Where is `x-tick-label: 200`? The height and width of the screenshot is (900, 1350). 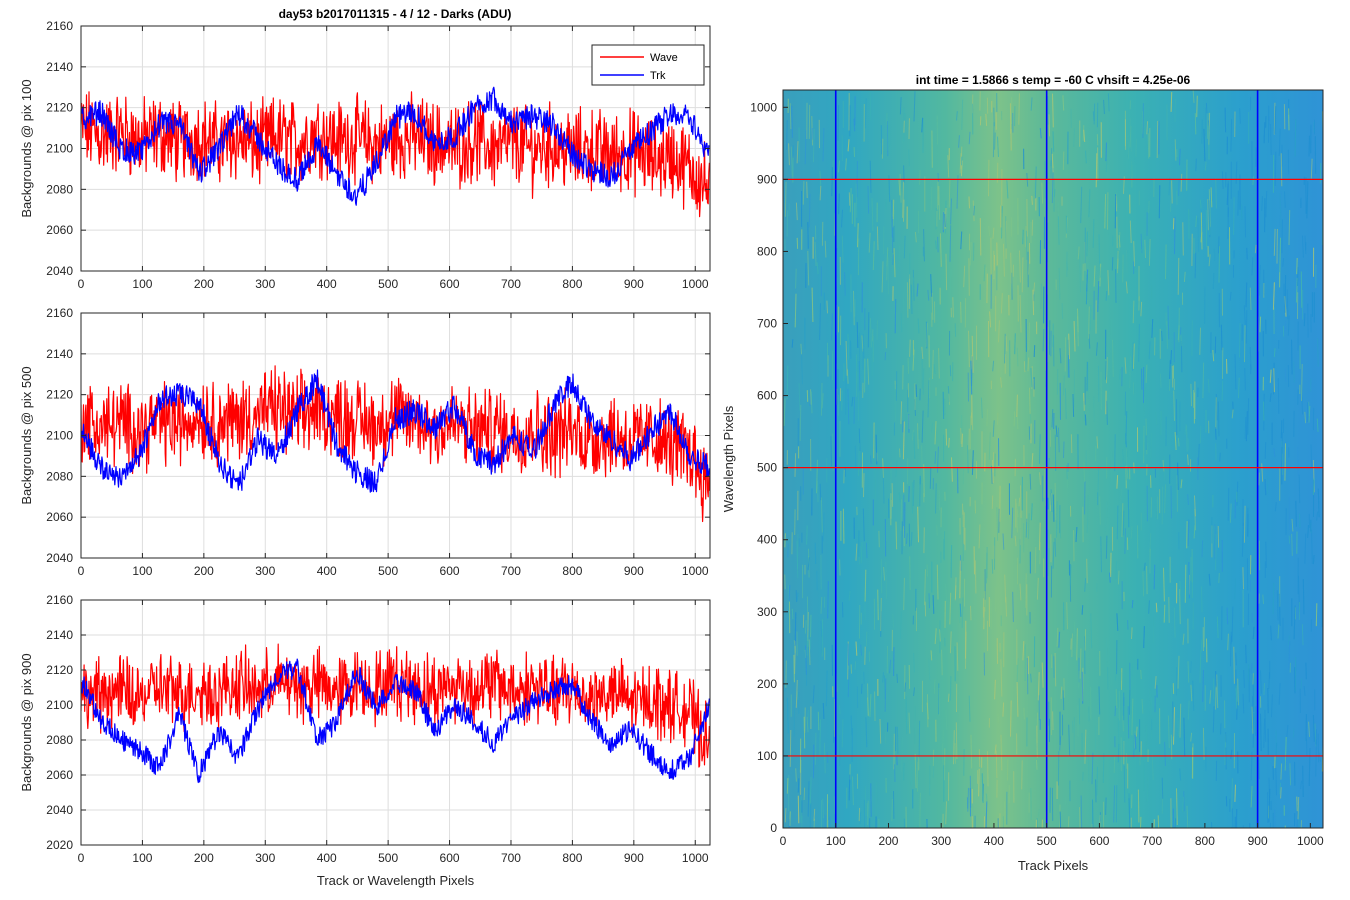 x-tick-label: 200 is located at coordinates (204, 858).